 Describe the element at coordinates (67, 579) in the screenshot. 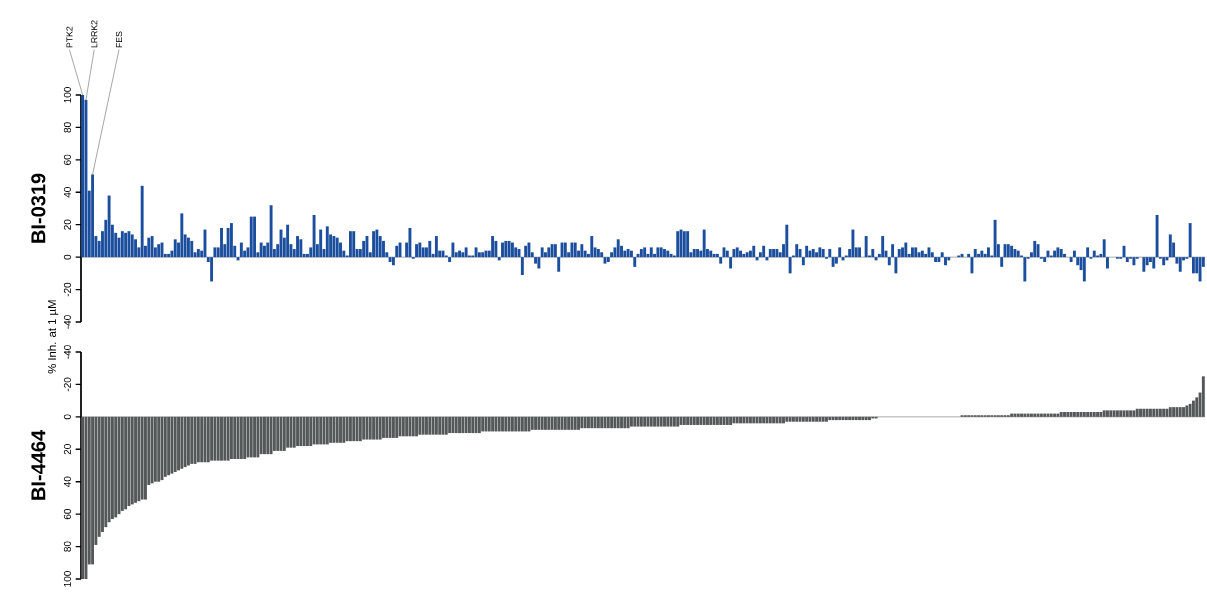

I see `y-tick-label: 100` at that location.